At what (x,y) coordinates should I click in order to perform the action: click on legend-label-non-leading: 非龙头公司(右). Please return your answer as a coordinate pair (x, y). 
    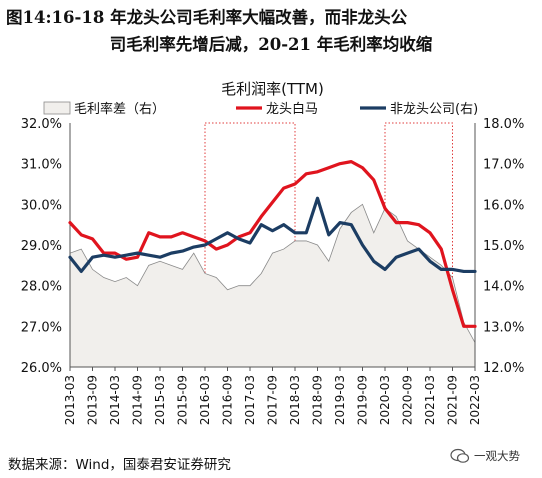
    Looking at the image, I should click on (434, 109).